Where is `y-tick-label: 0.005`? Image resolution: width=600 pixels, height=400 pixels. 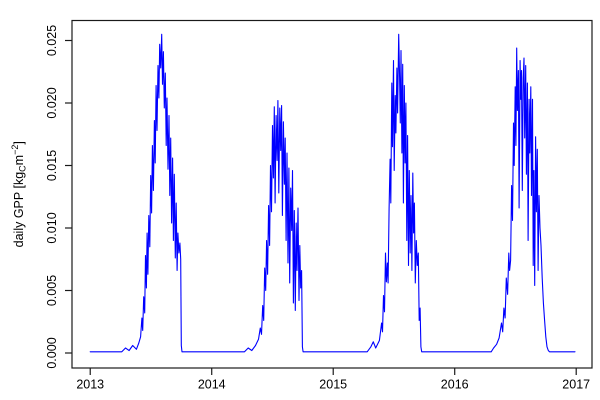 y-tick-label: 0.005 is located at coordinates (52, 290).